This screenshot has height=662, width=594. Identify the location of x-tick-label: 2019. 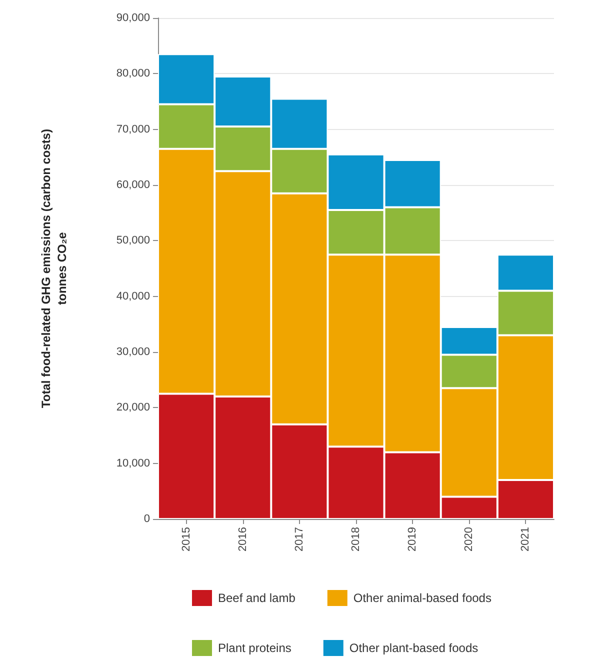
(412, 539).